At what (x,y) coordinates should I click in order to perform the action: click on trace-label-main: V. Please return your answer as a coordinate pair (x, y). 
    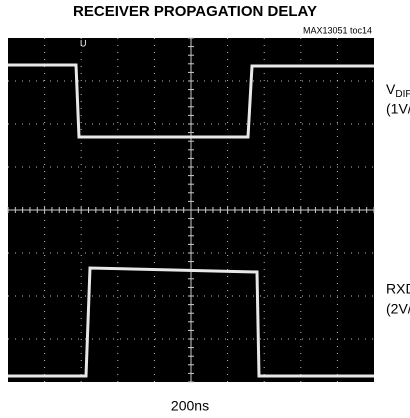
    Looking at the image, I should click on (391, 89).